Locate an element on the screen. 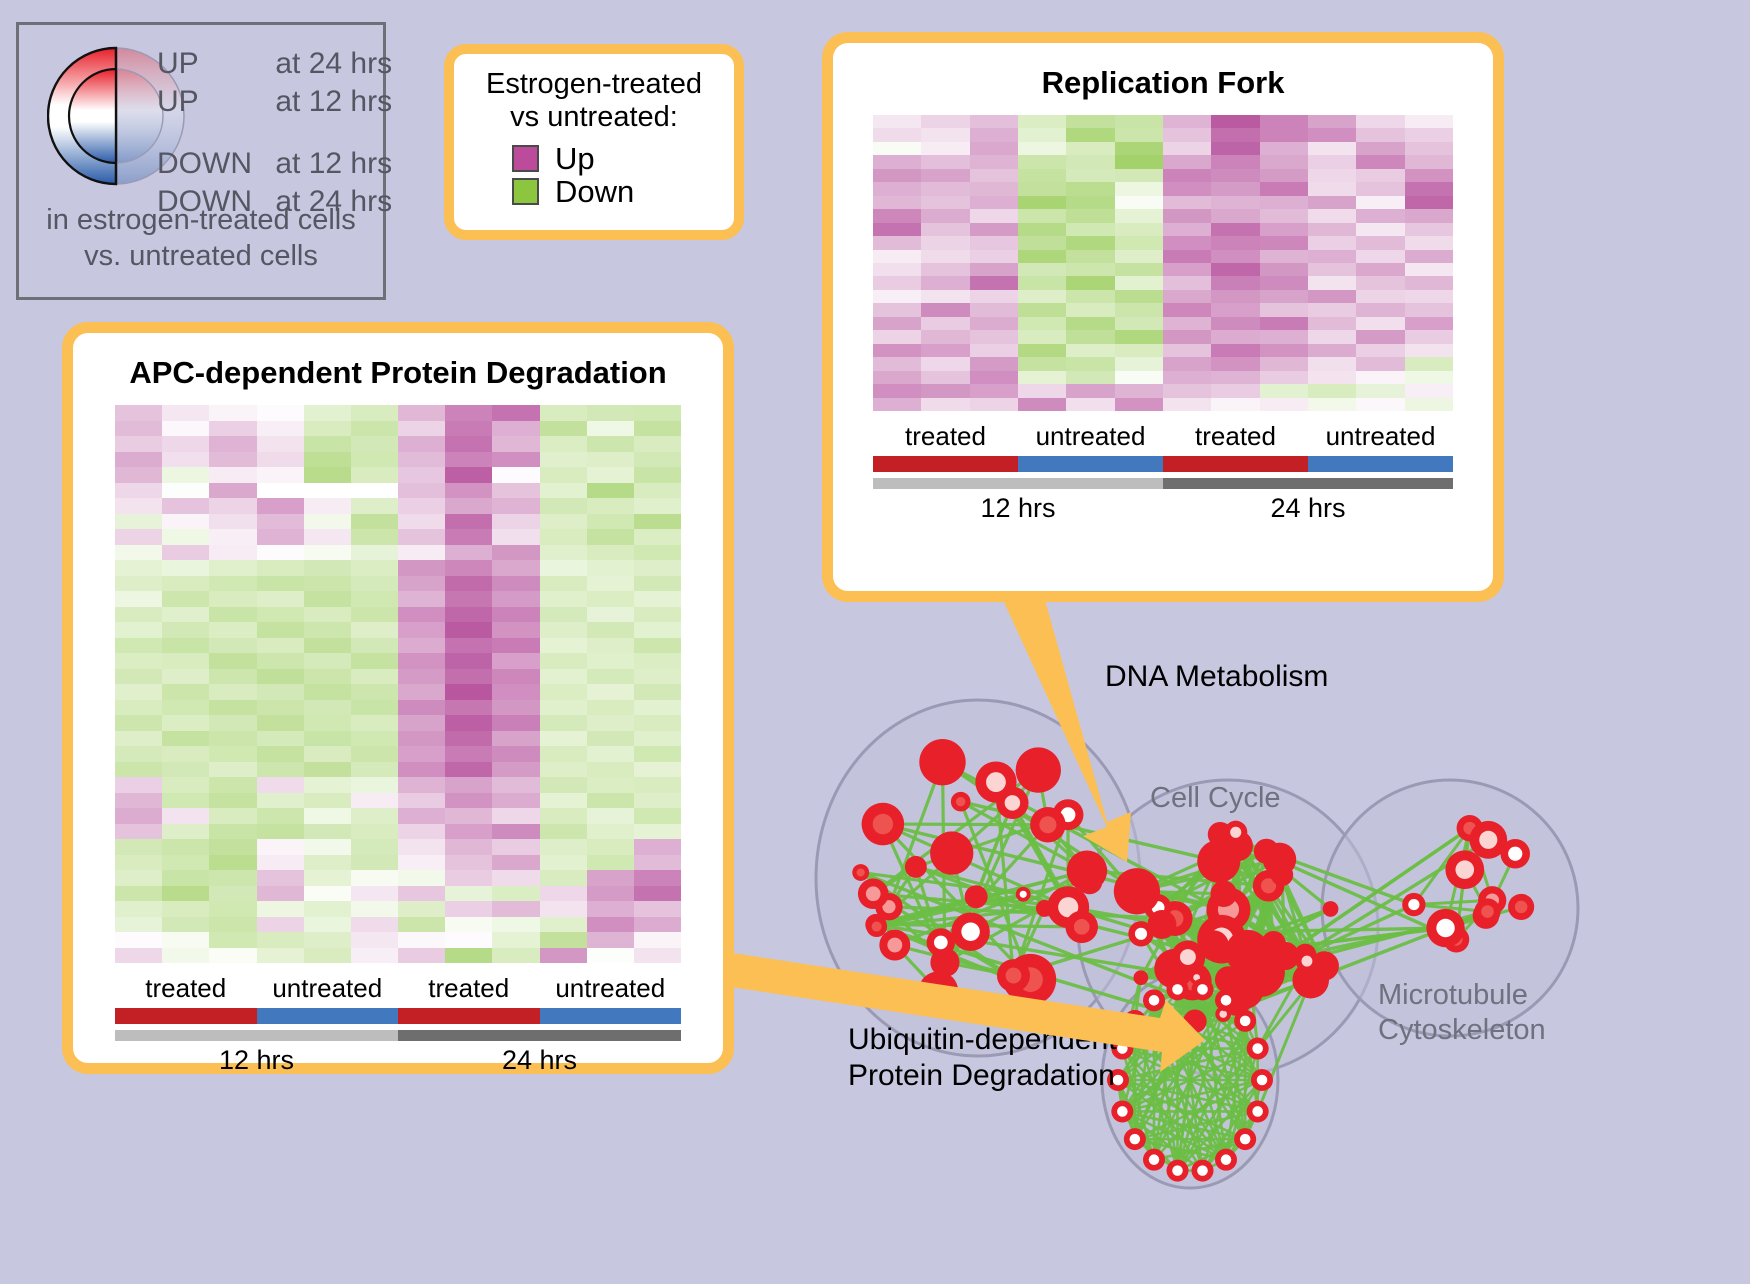 The height and width of the screenshot is (1284, 1750). apc-heatmap is located at coordinates (398, 684).